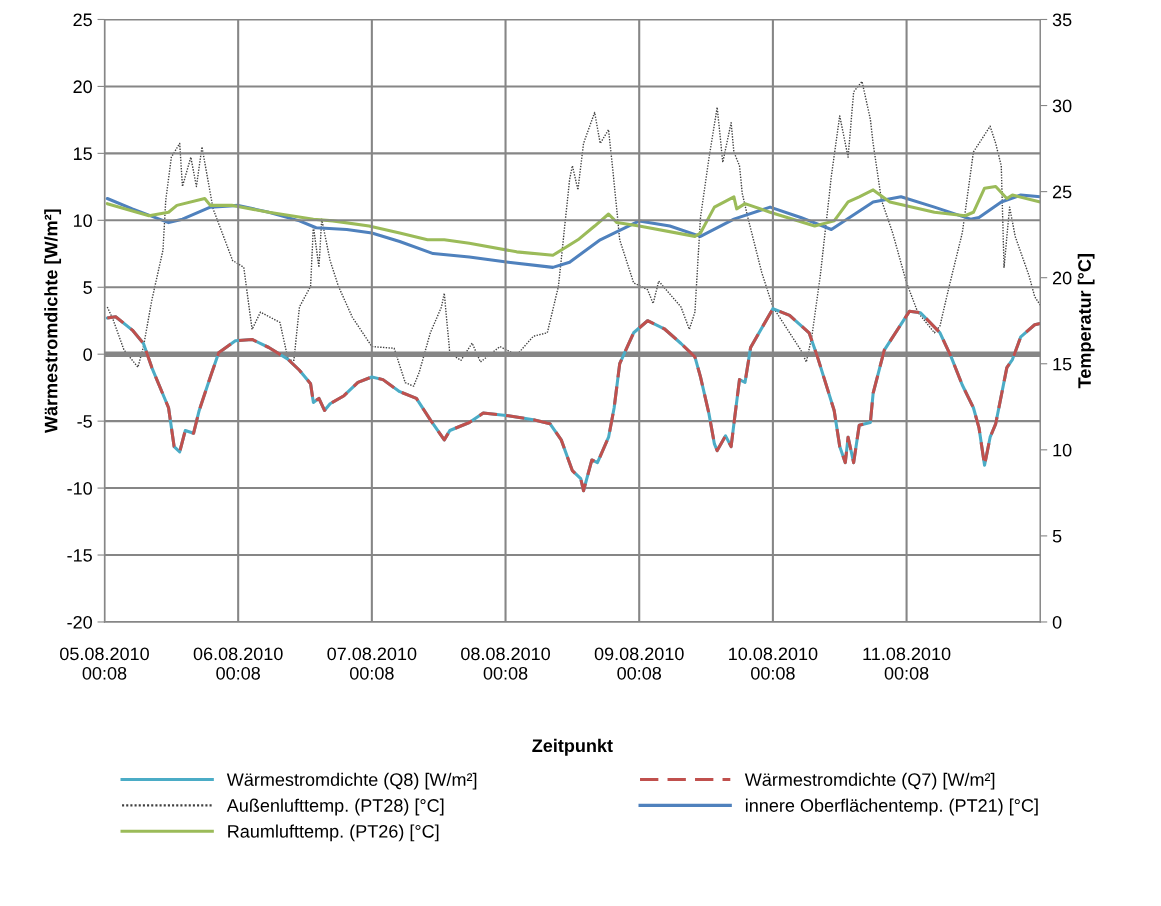 The height and width of the screenshot is (906, 1161). I want to click on y2-tick-label: 25, so click(1062, 192).